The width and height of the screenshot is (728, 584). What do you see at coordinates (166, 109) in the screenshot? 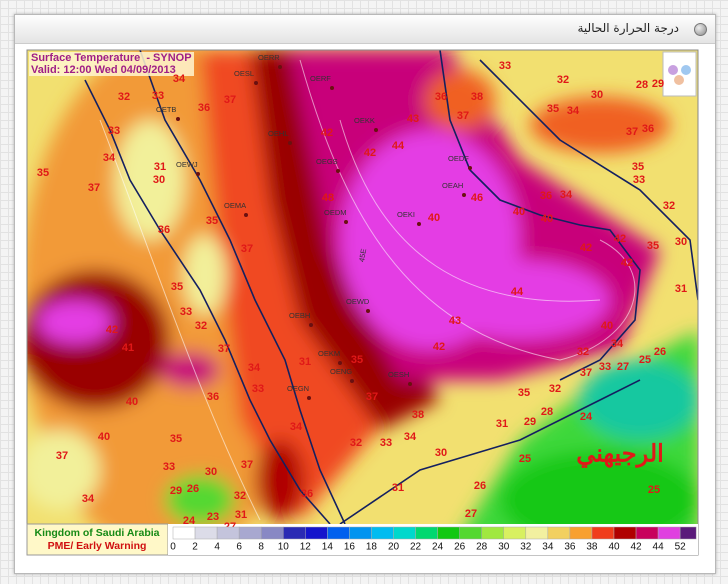
I see `station-code: OETB` at bounding box center [166, 109].